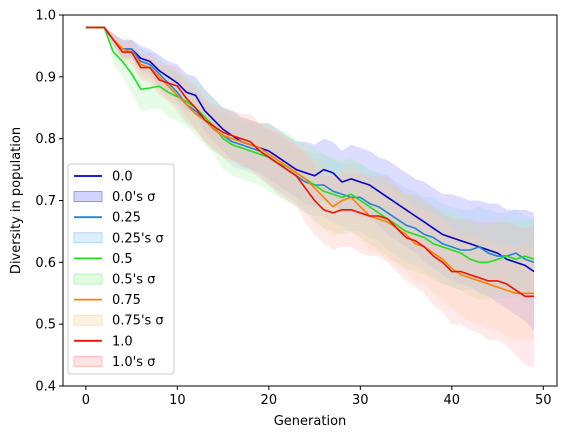  I want to click on x-tick-label: 10, so click(177, 400).